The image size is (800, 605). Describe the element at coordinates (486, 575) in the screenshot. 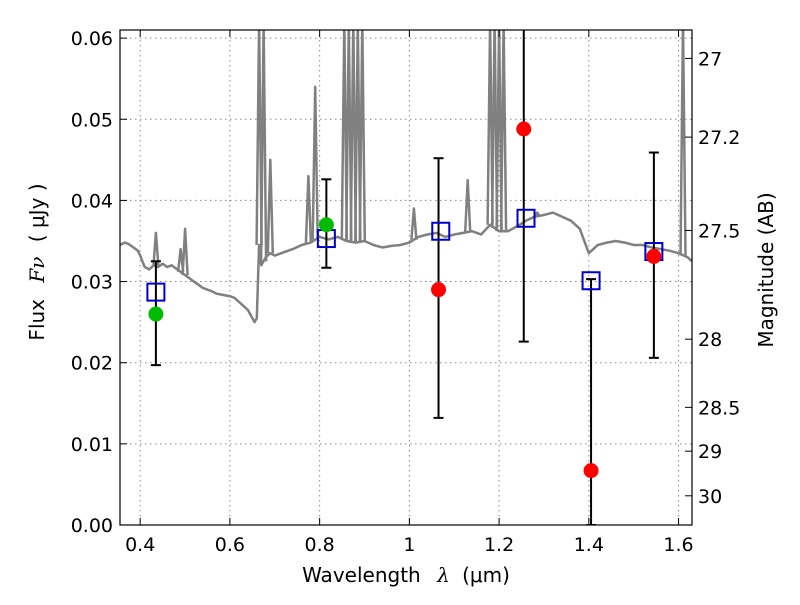

I see `x-axis-title-unit: (μm)` at that location.